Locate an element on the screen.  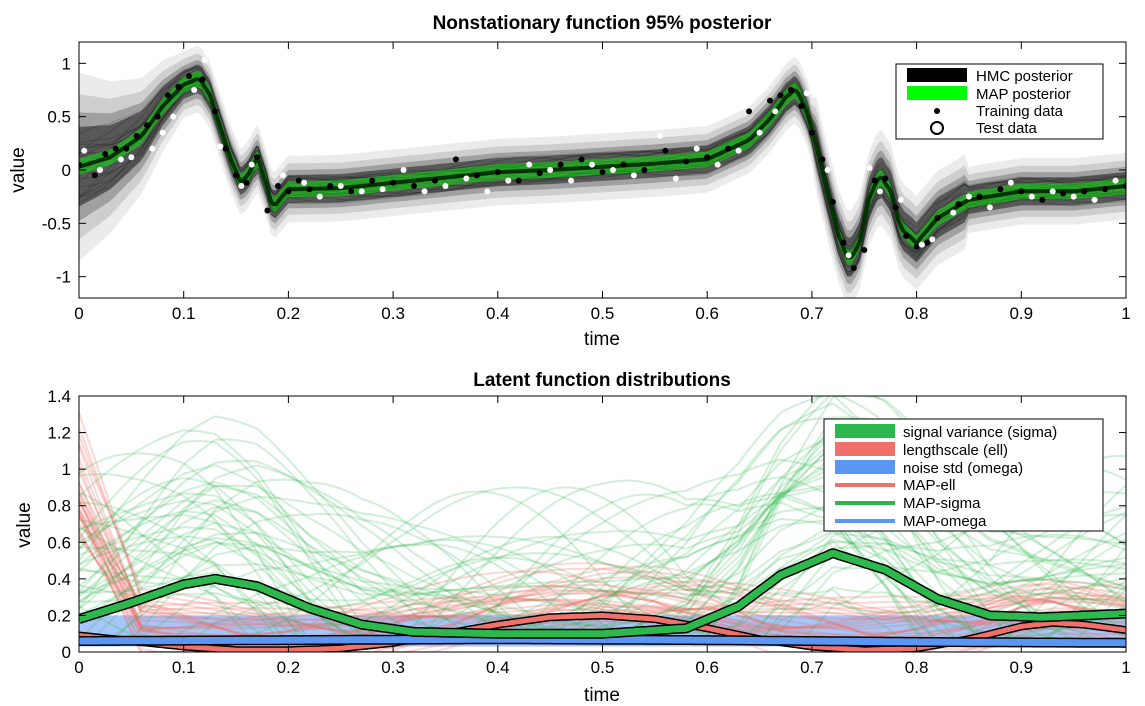
c2-ytick-label: 0.2 is located at coordinates (59, 615).